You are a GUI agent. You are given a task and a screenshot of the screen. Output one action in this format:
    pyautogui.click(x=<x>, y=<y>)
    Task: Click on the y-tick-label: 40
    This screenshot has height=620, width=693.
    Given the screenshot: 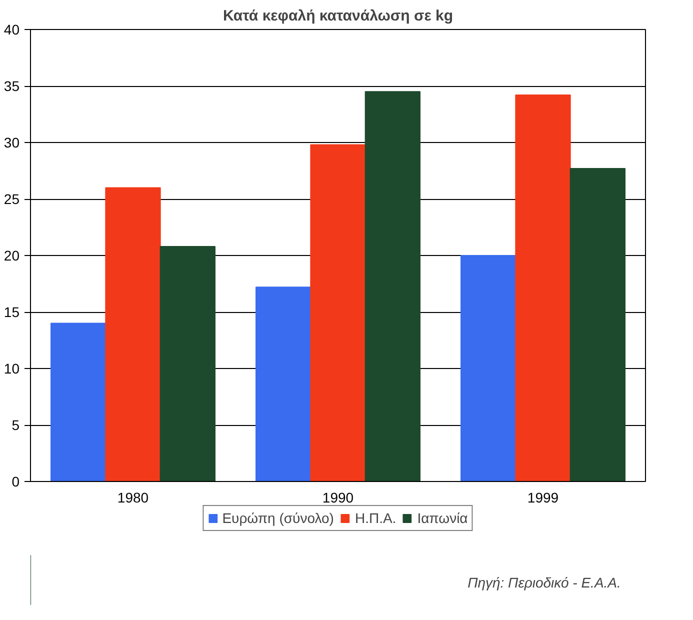 What is the action you would take?
    pyautogui.click(x=12, y=30)
    